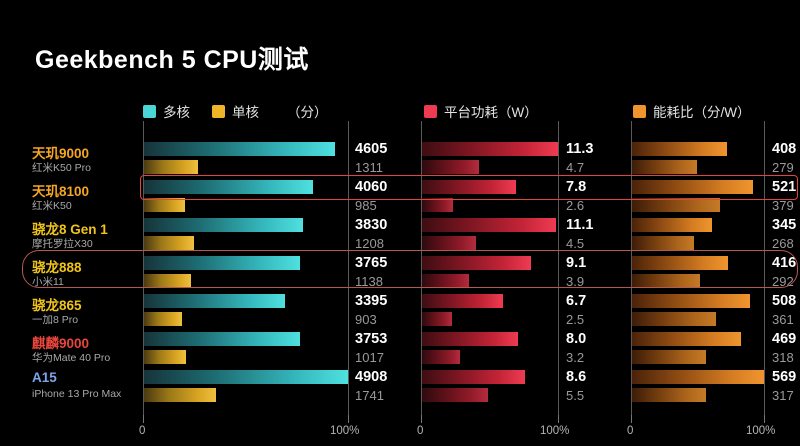  I want to click on axis-label-score-100: 100%, so click(345, 431).